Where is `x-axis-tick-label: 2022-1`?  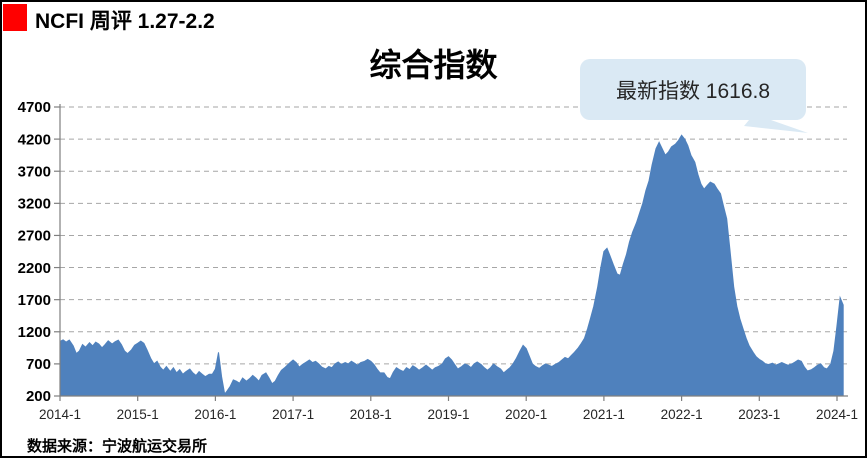 x-axis-tick-label: 2022-1 is located at coordinates (682, 414).